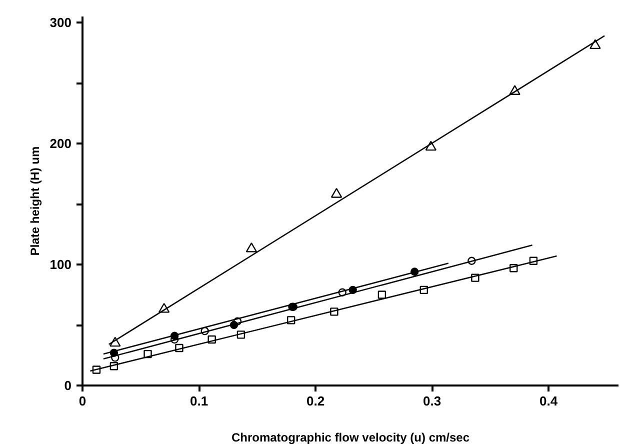 The image size is (638, 447). Describe the element at coordinates (82, 401) in the screenshot. I see `x-tick-label: 0` at that location.